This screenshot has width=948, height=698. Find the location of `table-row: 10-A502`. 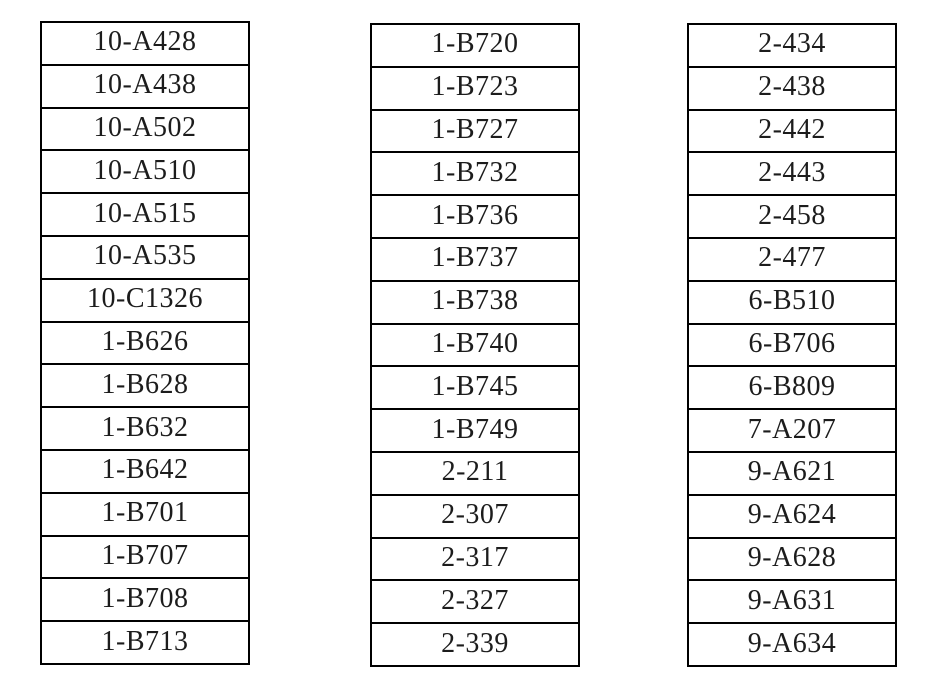

table-row: 10-A502 is located at coordinates (145, 128).